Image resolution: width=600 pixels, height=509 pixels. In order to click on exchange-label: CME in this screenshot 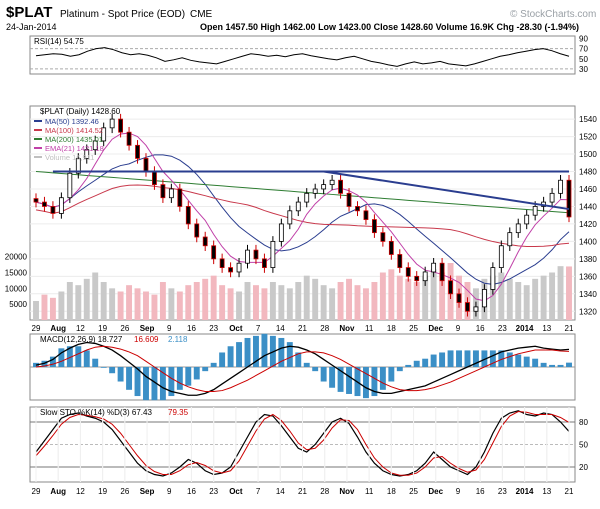, I will do `click(201, 14)`.